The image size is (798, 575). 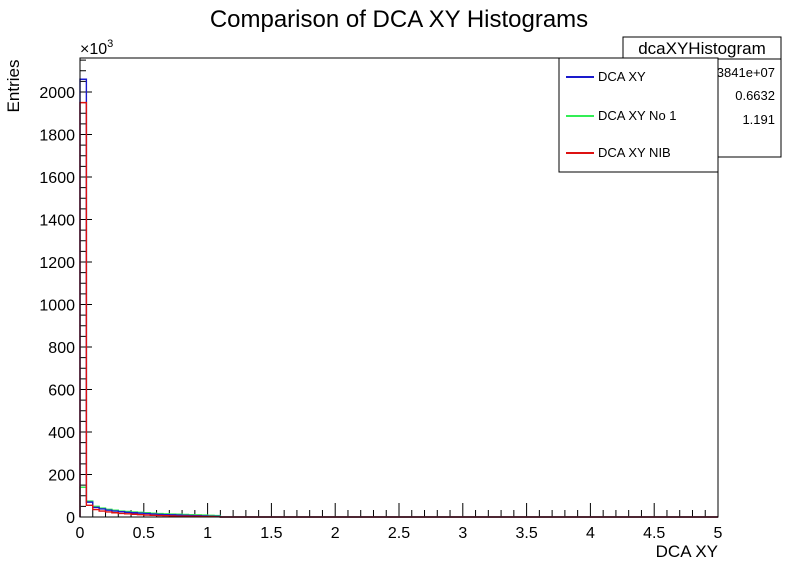 I want to click on y-tick-label: 200, so click(x=61, y=476).